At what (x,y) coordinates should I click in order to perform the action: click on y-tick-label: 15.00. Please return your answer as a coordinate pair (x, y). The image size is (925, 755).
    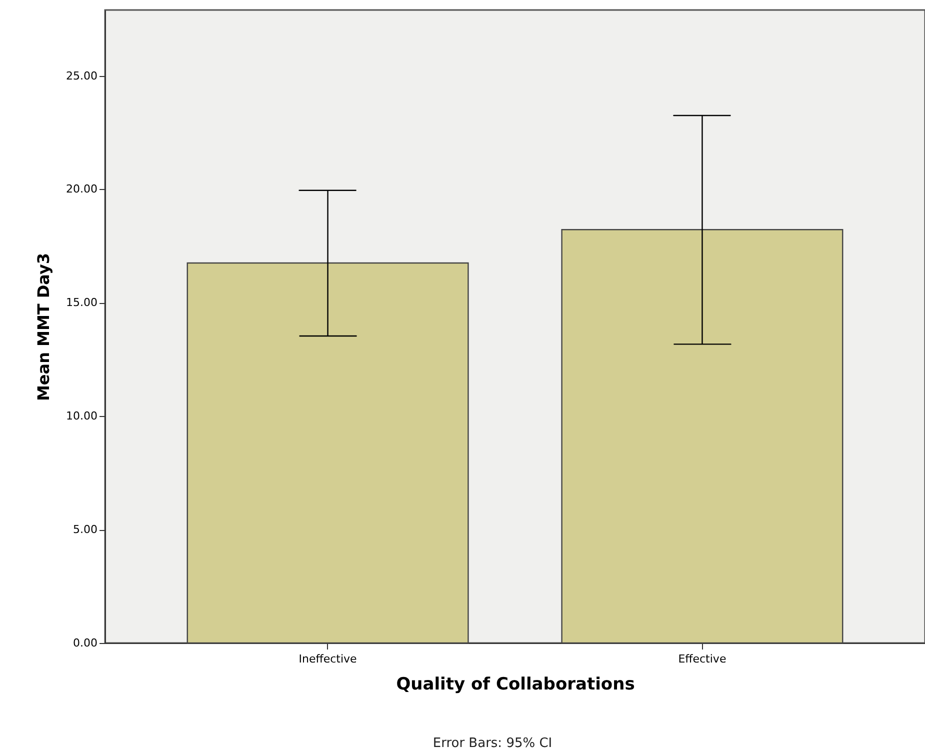
    Looking at the image, I should click on (82, 303).